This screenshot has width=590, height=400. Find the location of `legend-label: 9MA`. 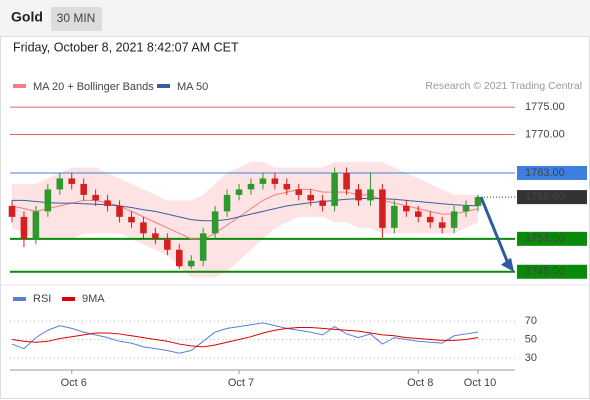

legend-label: 9MA is located at coordinates (93, 299).